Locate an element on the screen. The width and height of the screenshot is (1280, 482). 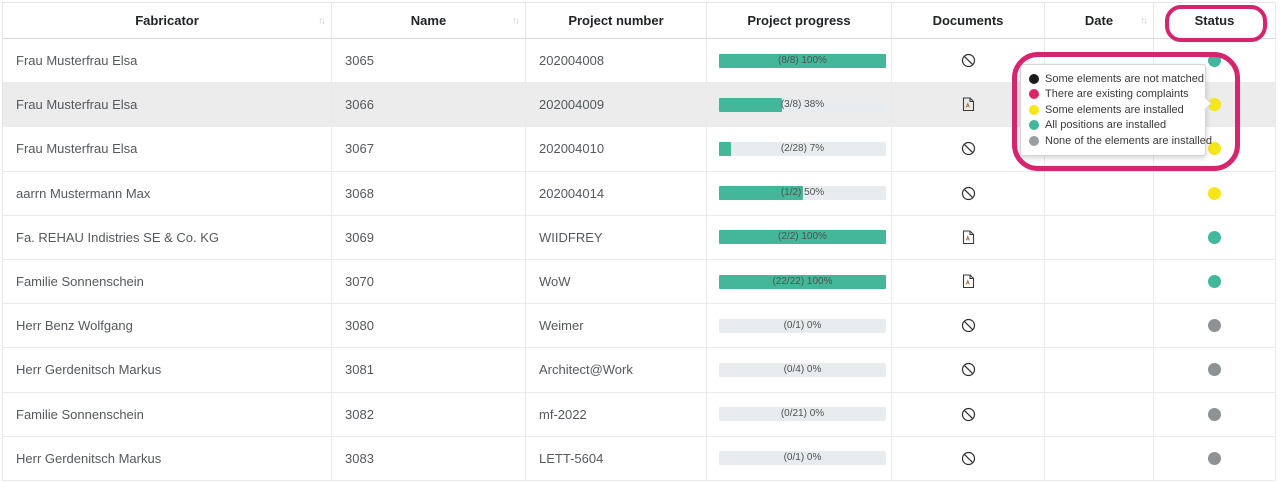
name-cell: 3066 is located at coordinates (429, 105).